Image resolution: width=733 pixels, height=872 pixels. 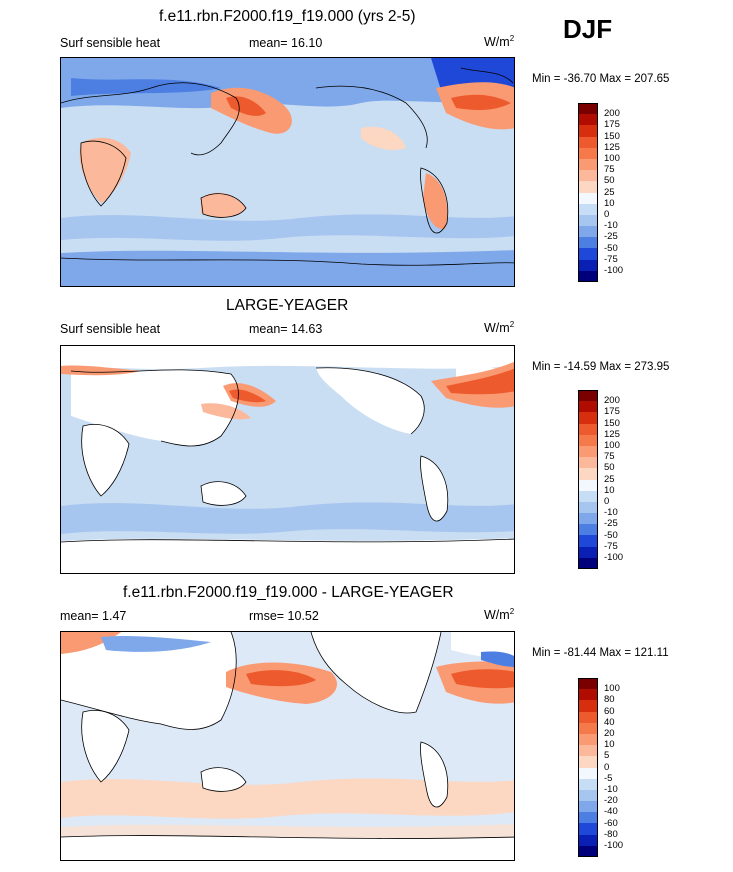 I want to click on colorbar-level-label: 40, so click(x=609, y=722).